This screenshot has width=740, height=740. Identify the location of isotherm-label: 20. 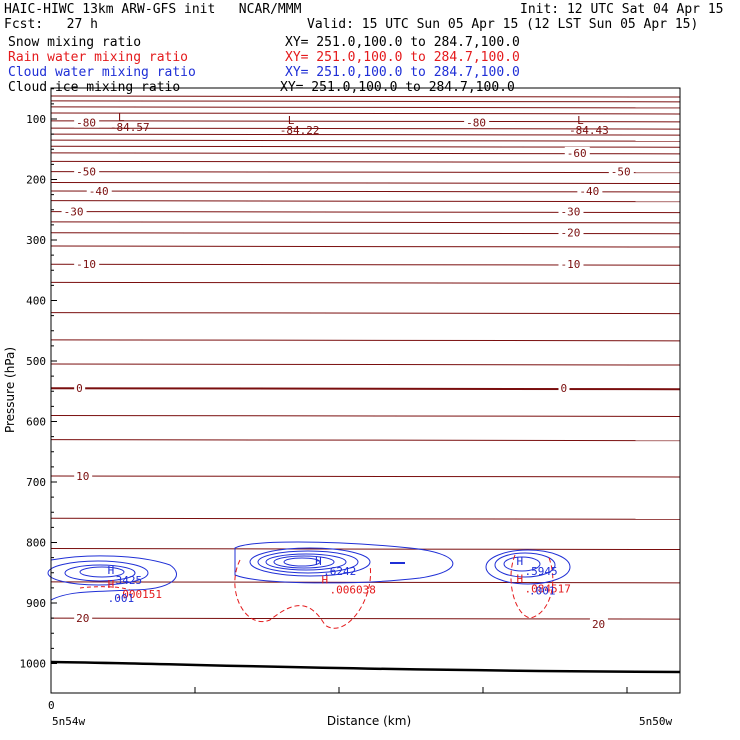
(82, 618).